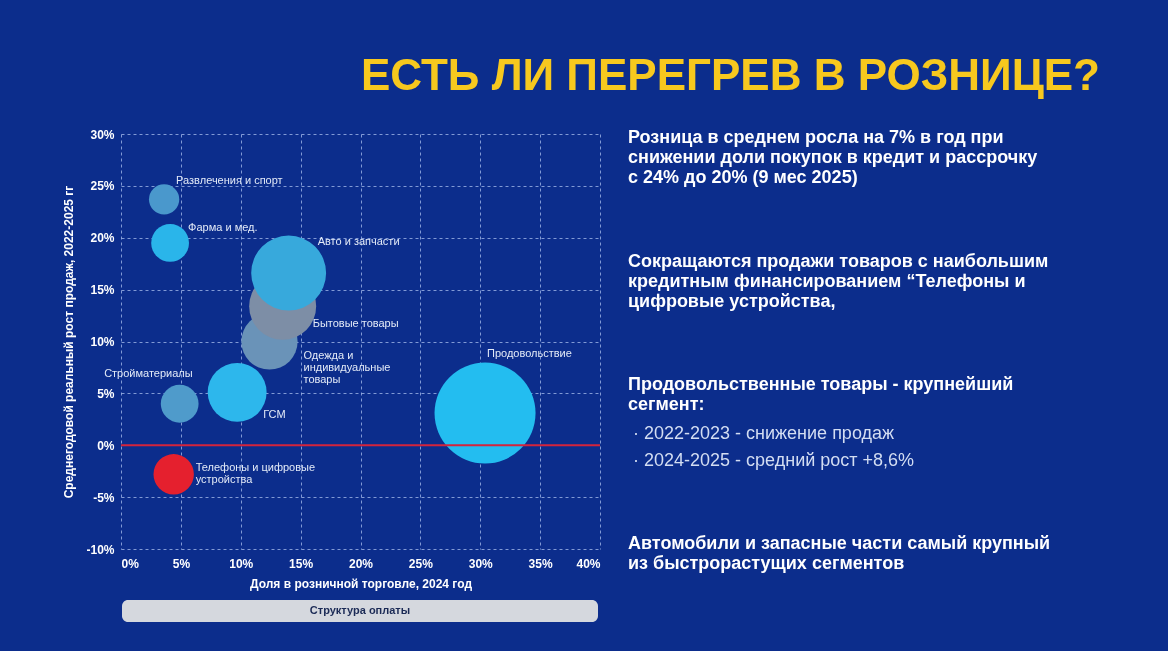 The image size is (1168, 651). I want to click on x-tick-label: 30%, so click(481, 563).